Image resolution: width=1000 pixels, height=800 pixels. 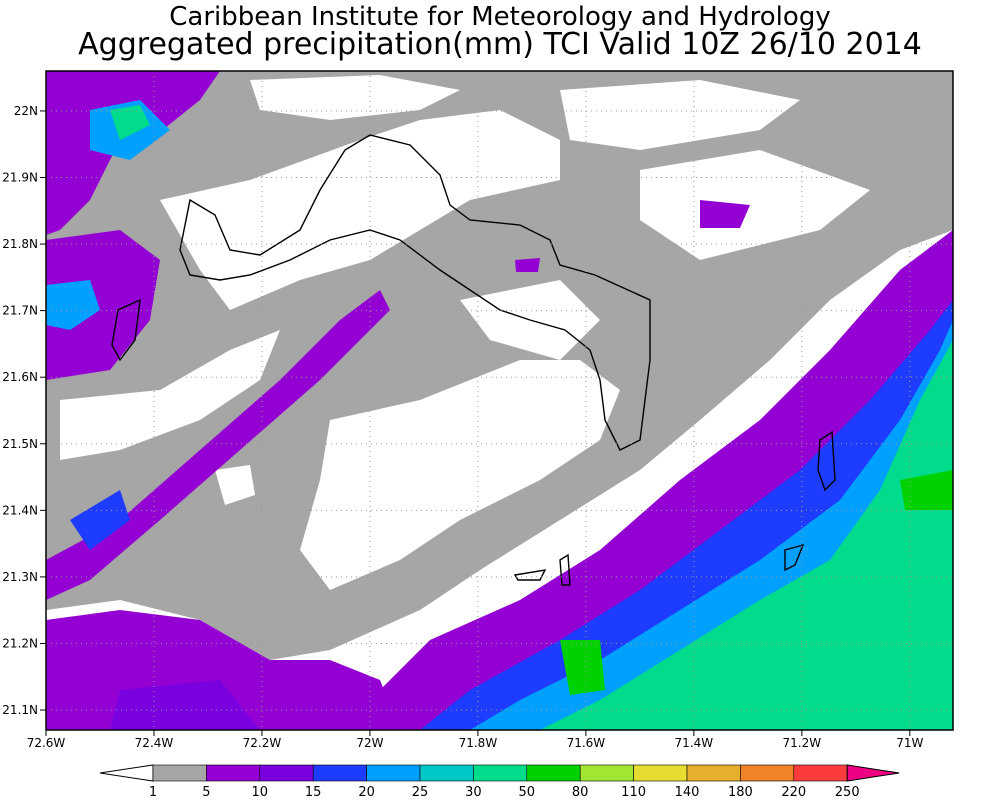 What do you see at coordinates (369, 743) in the screenshot?
I see `x-tick-label: 72W` at bounding box center [369, 743].